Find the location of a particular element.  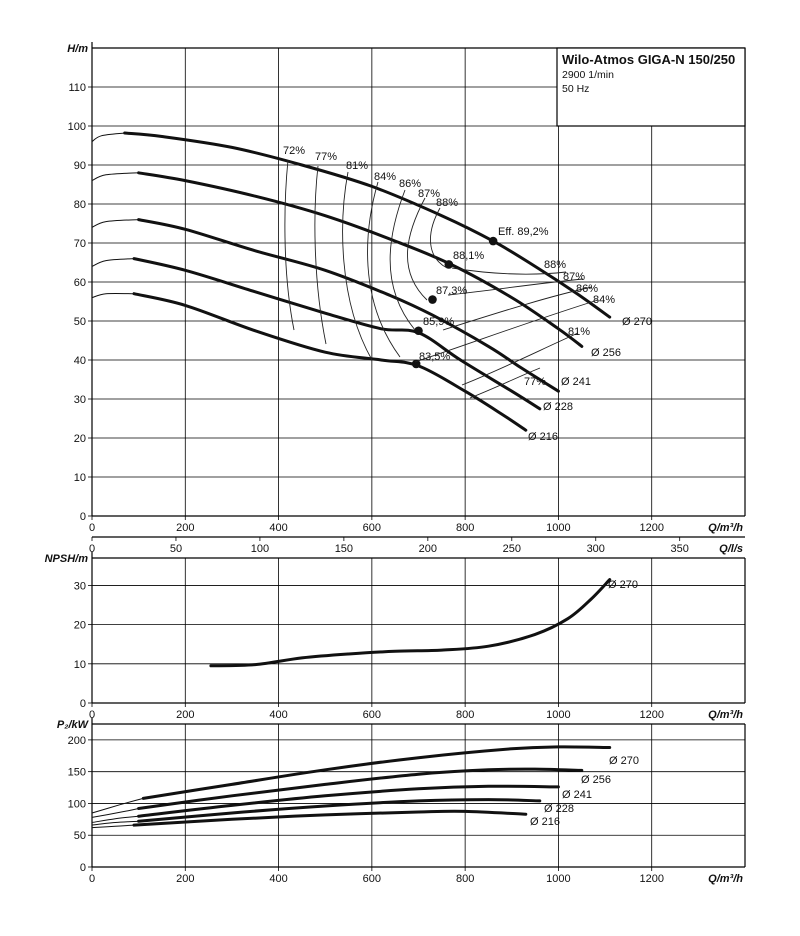

head-ytick-label: 110 is located at coordinates (77, 88).